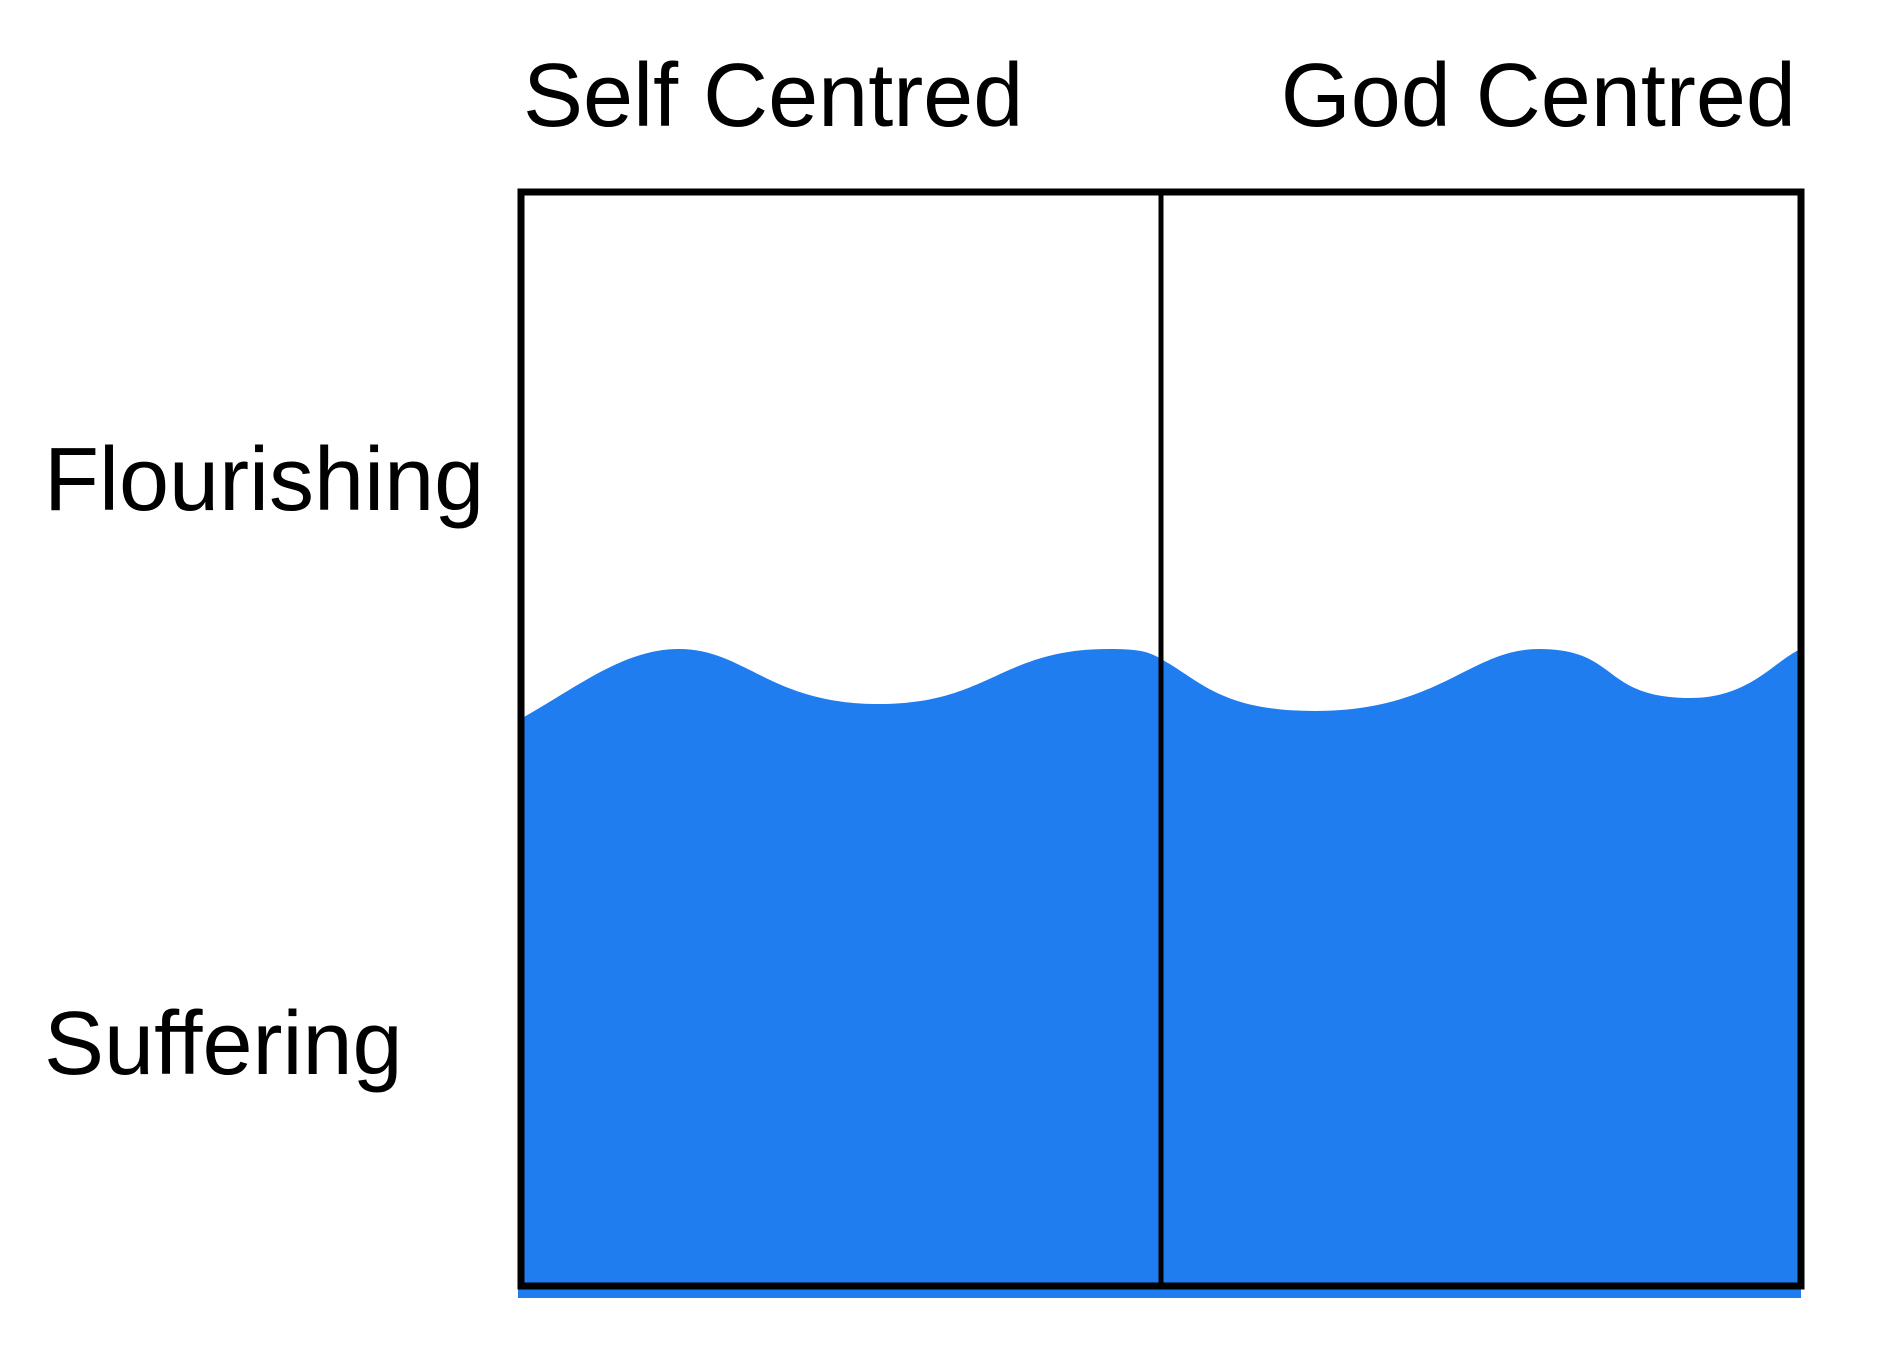  What do you see at coordinates (1538, 96) in the screenshot?
I see `column-label: God Centred` at bounding box center [1538, 96].